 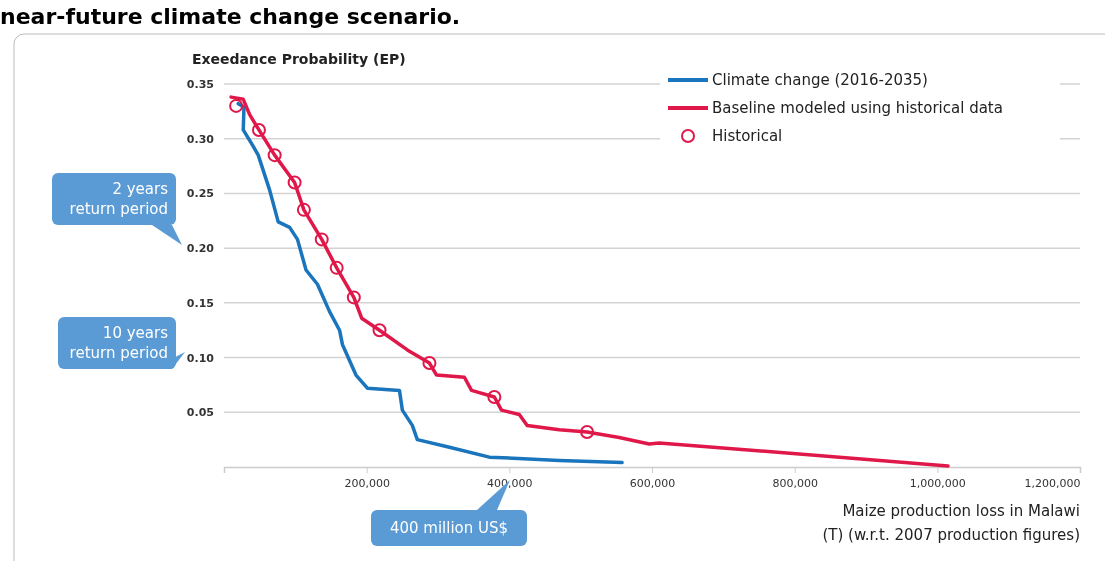 What do you see at coordinates (857, 108) in the screenshot?
I see `legend-label: Baseline modeled using historical data` at bounding box center [857, 108].